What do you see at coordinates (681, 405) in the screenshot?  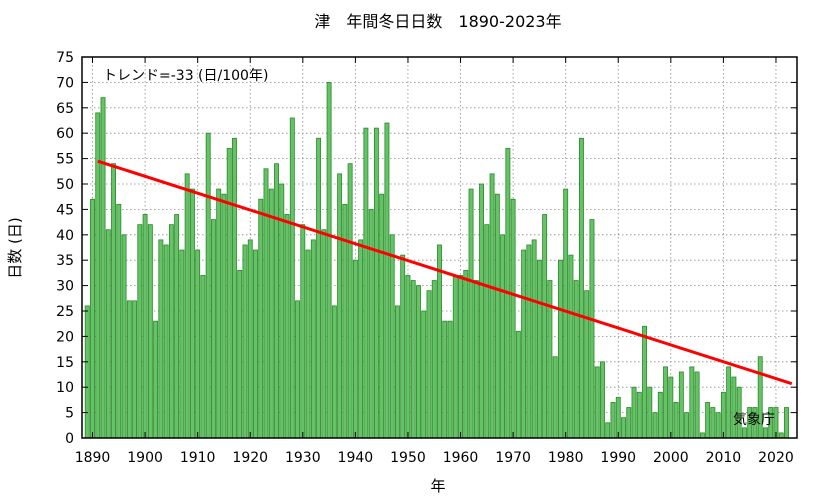 I see `bar-2002` at bounding box center [681, 405].